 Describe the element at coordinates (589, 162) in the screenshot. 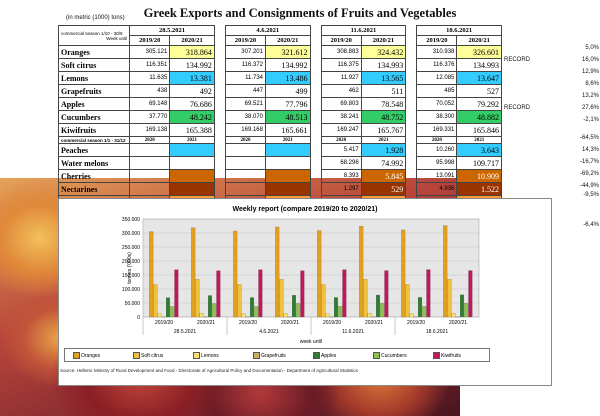

I see `change-percent: -16,7%` at that location.